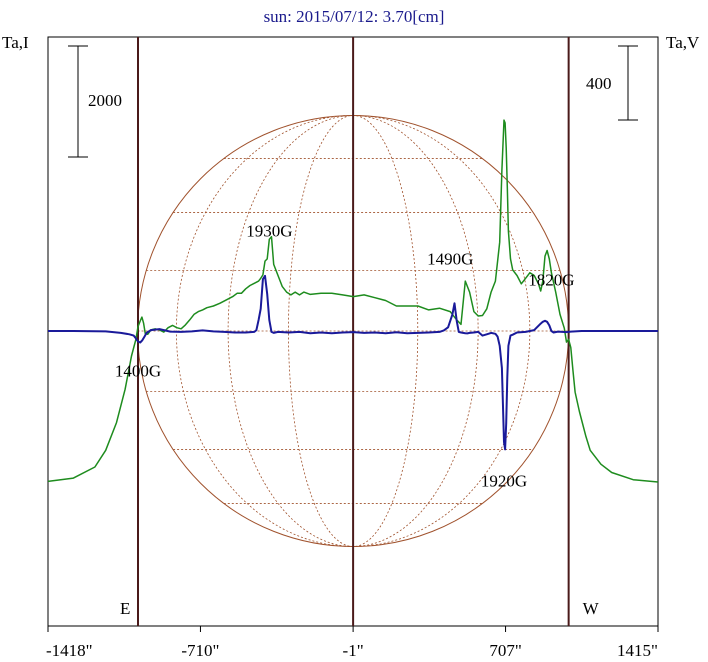  Describe the element at coordinates (125, 608) in the screenshot. I see `limb-label-E: E` at that location.